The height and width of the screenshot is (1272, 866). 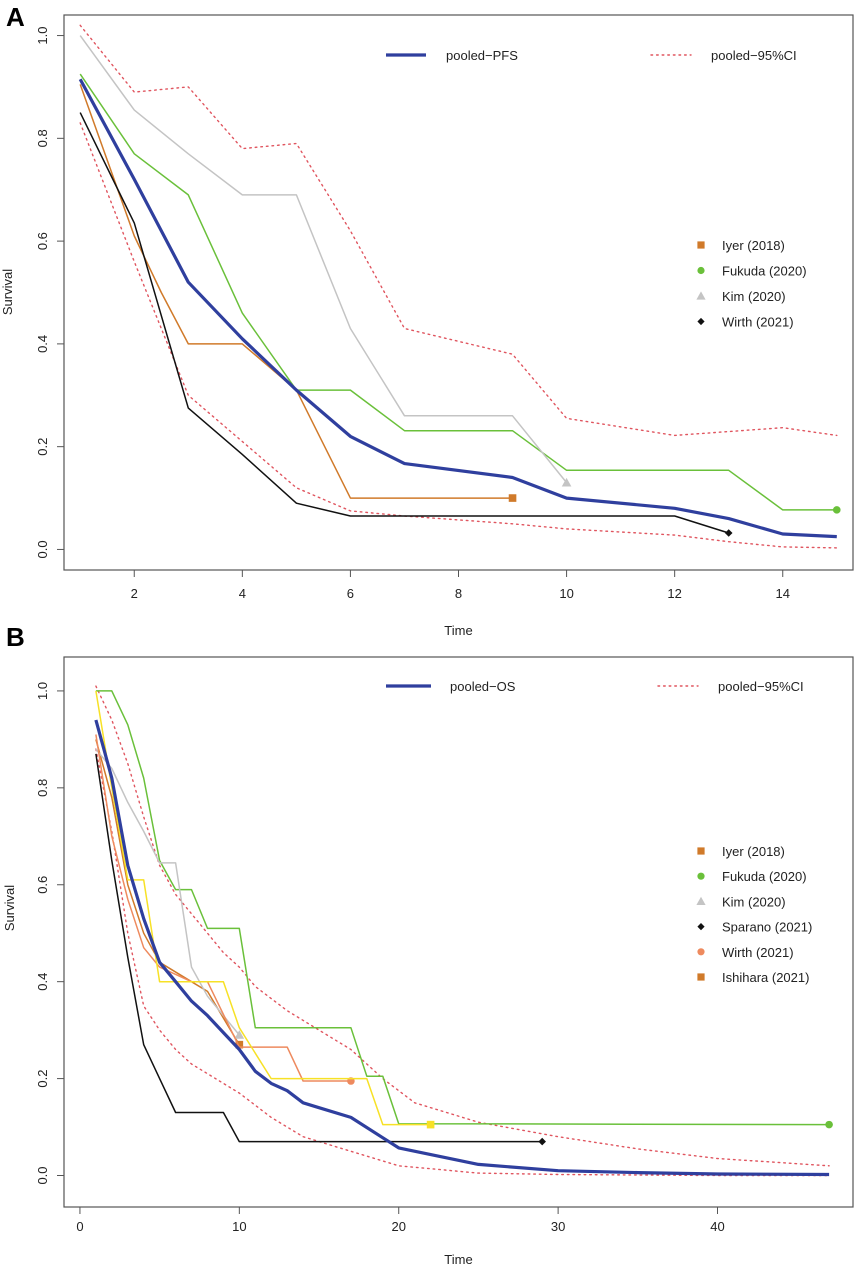 What do you see at coordinates (239, 1034) in the screenshot?
I see `panel-b-endpoint-kim-2020` at bounding box center [239, 1034].